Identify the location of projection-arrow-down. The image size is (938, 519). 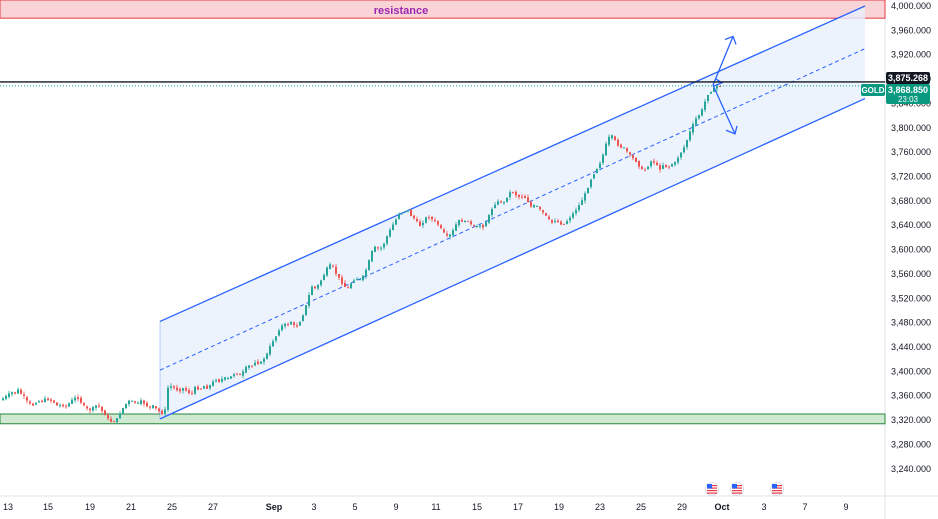
(725, 109).